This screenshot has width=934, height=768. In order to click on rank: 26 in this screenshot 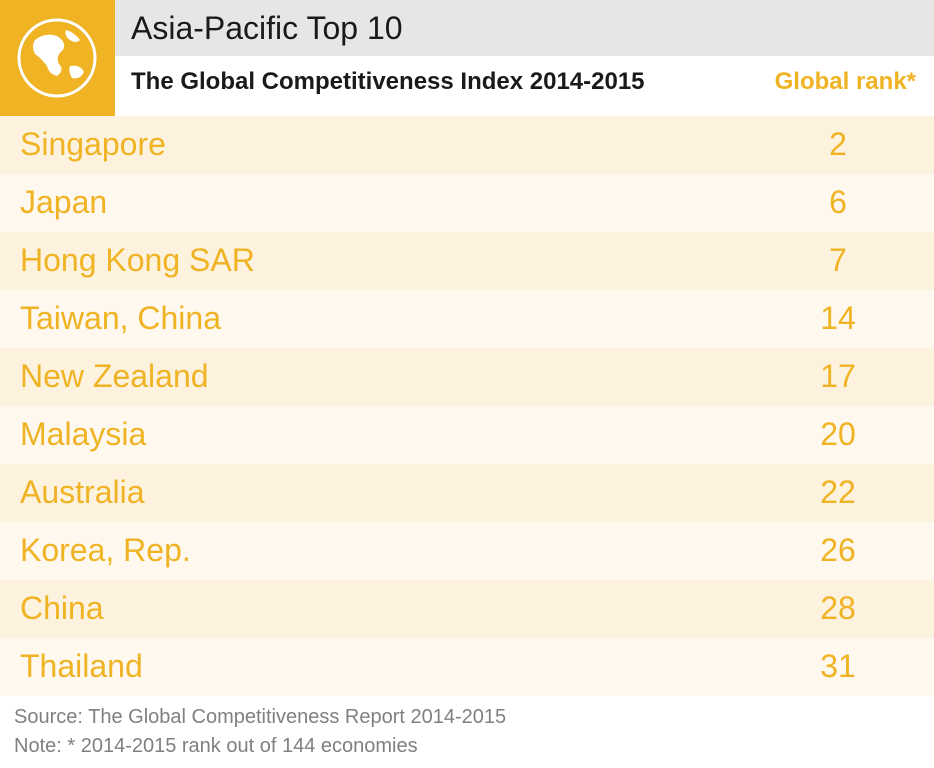, I will do `click(838, 550)`.